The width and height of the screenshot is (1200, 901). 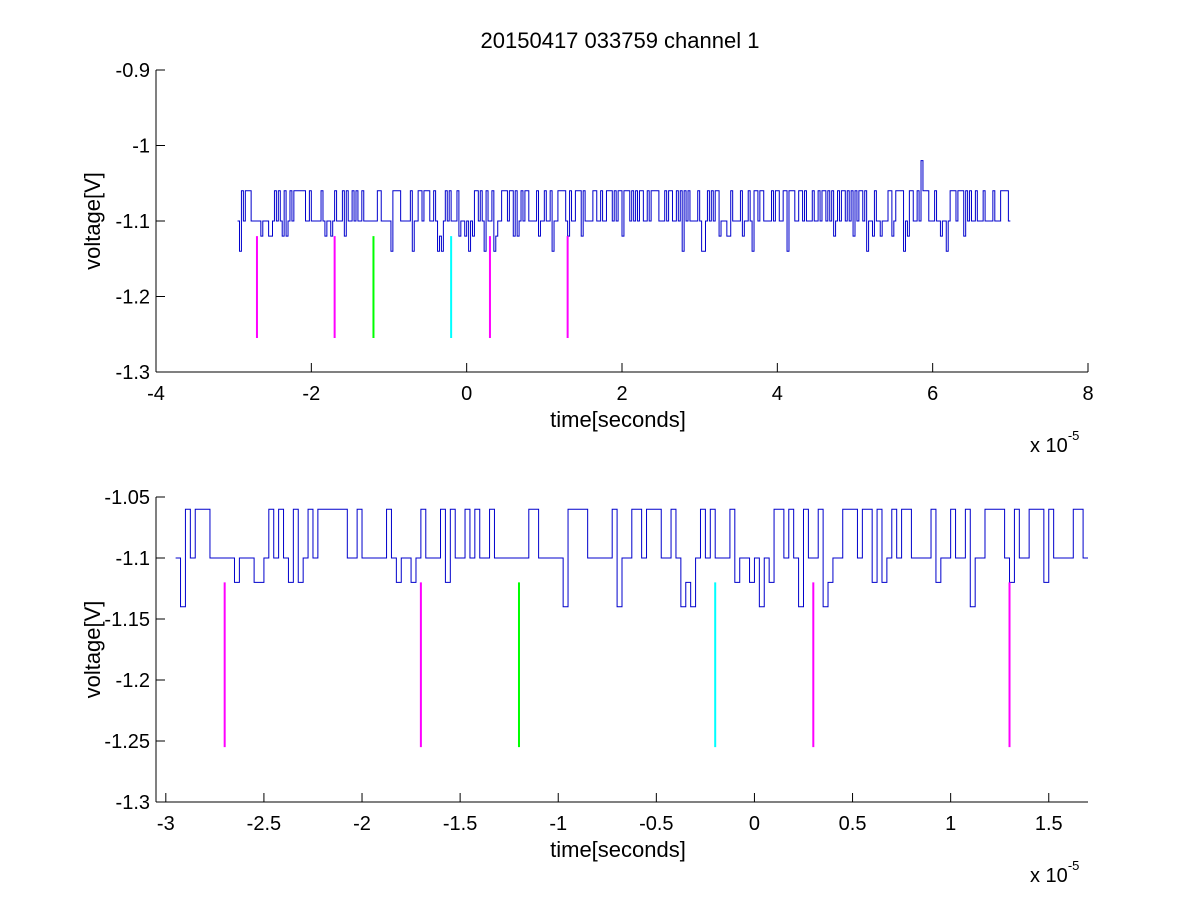 I want to click on x-tick-label: 4, so click(x=777, y=394).